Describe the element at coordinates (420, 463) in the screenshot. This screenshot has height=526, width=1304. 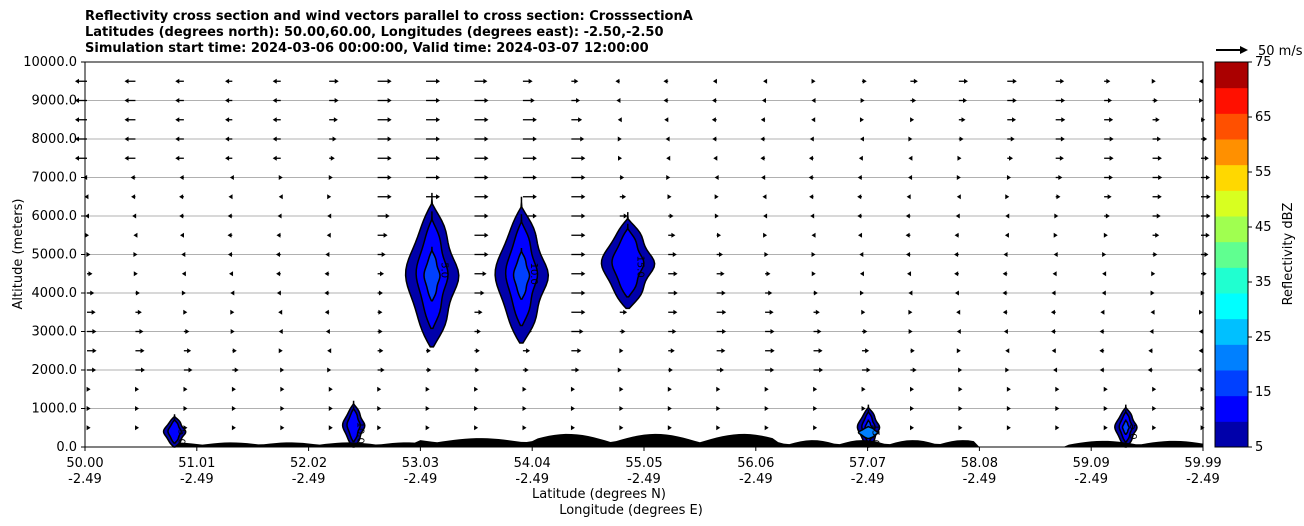
I see `x-tick-label-lat: 53.03` at that location.